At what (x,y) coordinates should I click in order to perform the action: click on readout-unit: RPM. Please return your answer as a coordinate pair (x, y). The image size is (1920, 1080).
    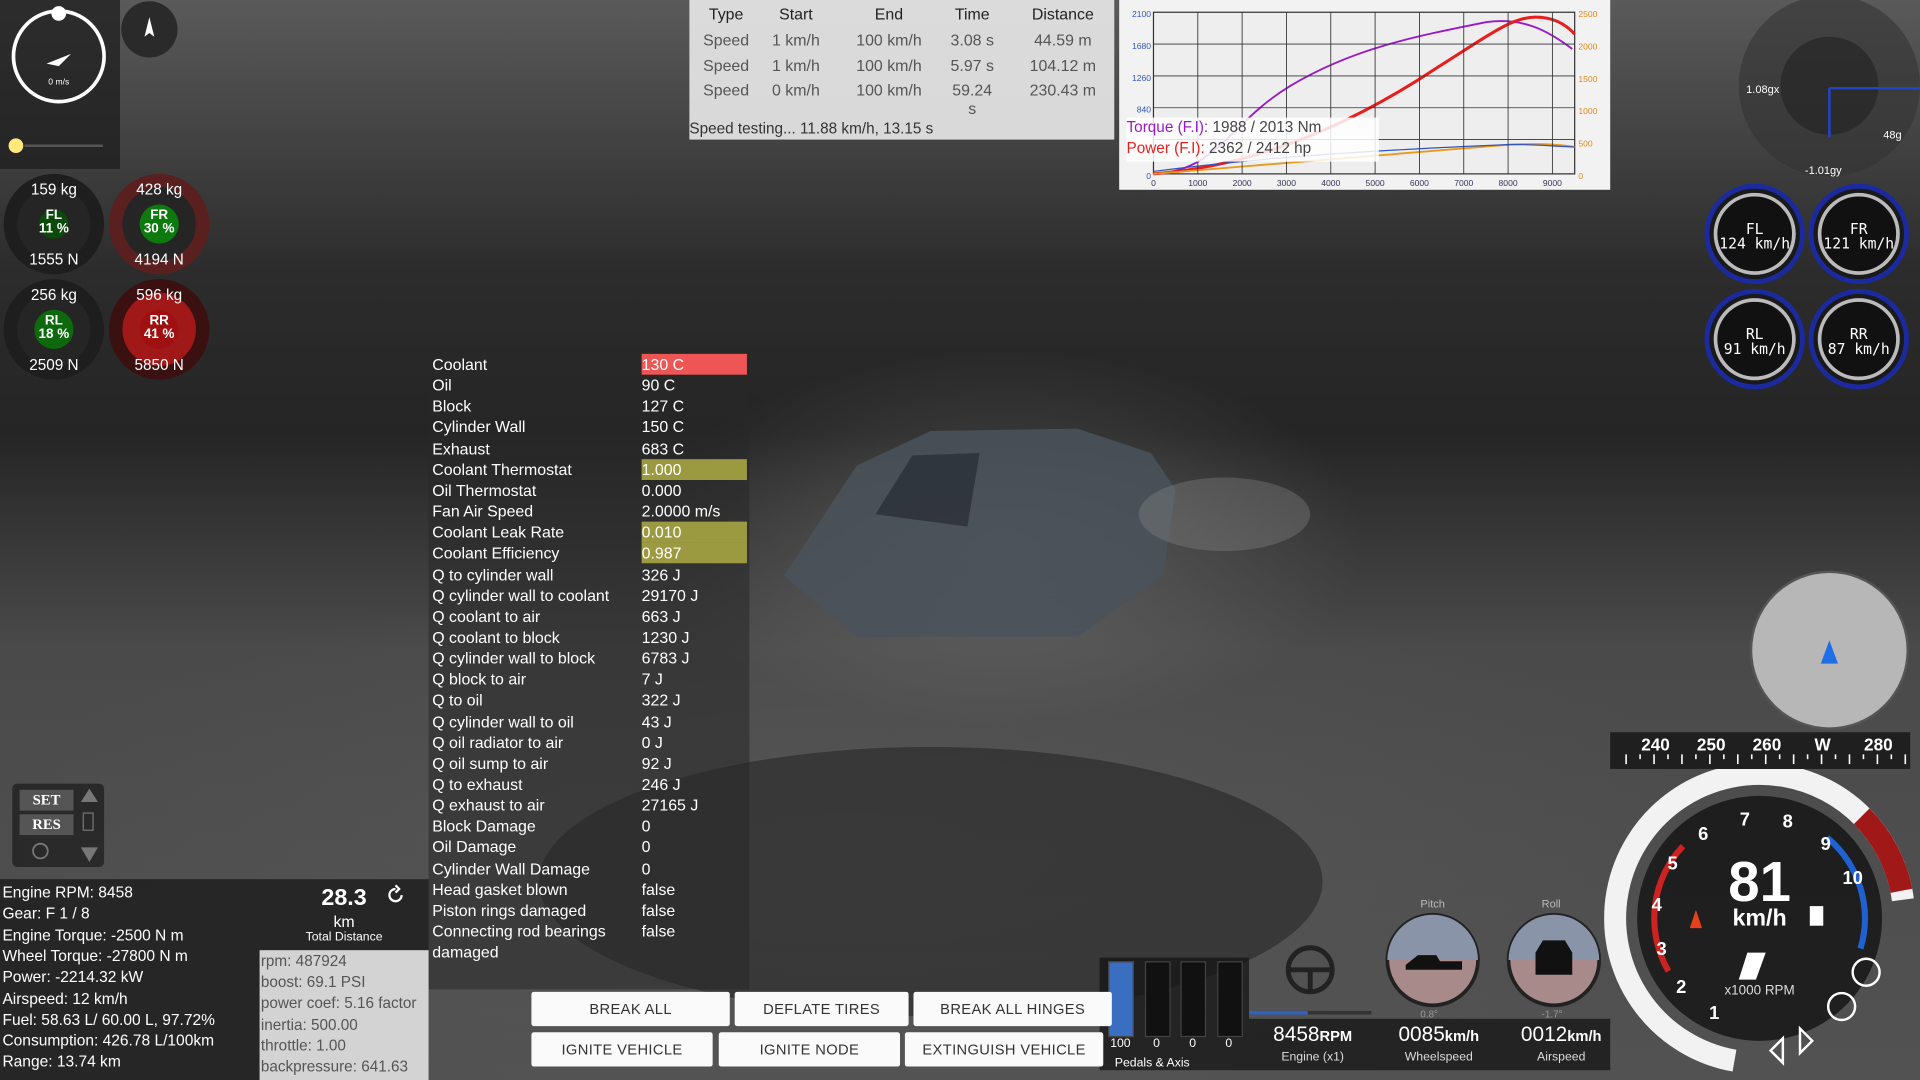
    Looking at the image, I should click on (1336, 1036).